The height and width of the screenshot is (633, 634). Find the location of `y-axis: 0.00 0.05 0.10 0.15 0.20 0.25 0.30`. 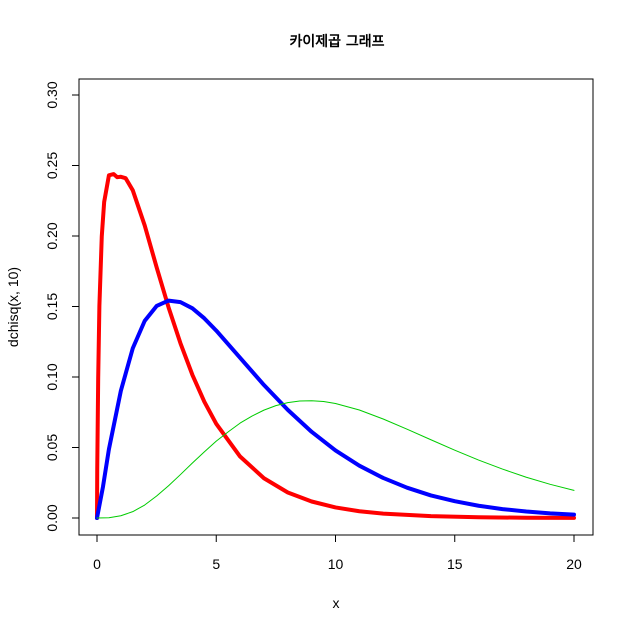

y-axis: 0.00 0.05 0.10 0.15 0.20 0.25 0.30 is located at coordinates (62, 306).